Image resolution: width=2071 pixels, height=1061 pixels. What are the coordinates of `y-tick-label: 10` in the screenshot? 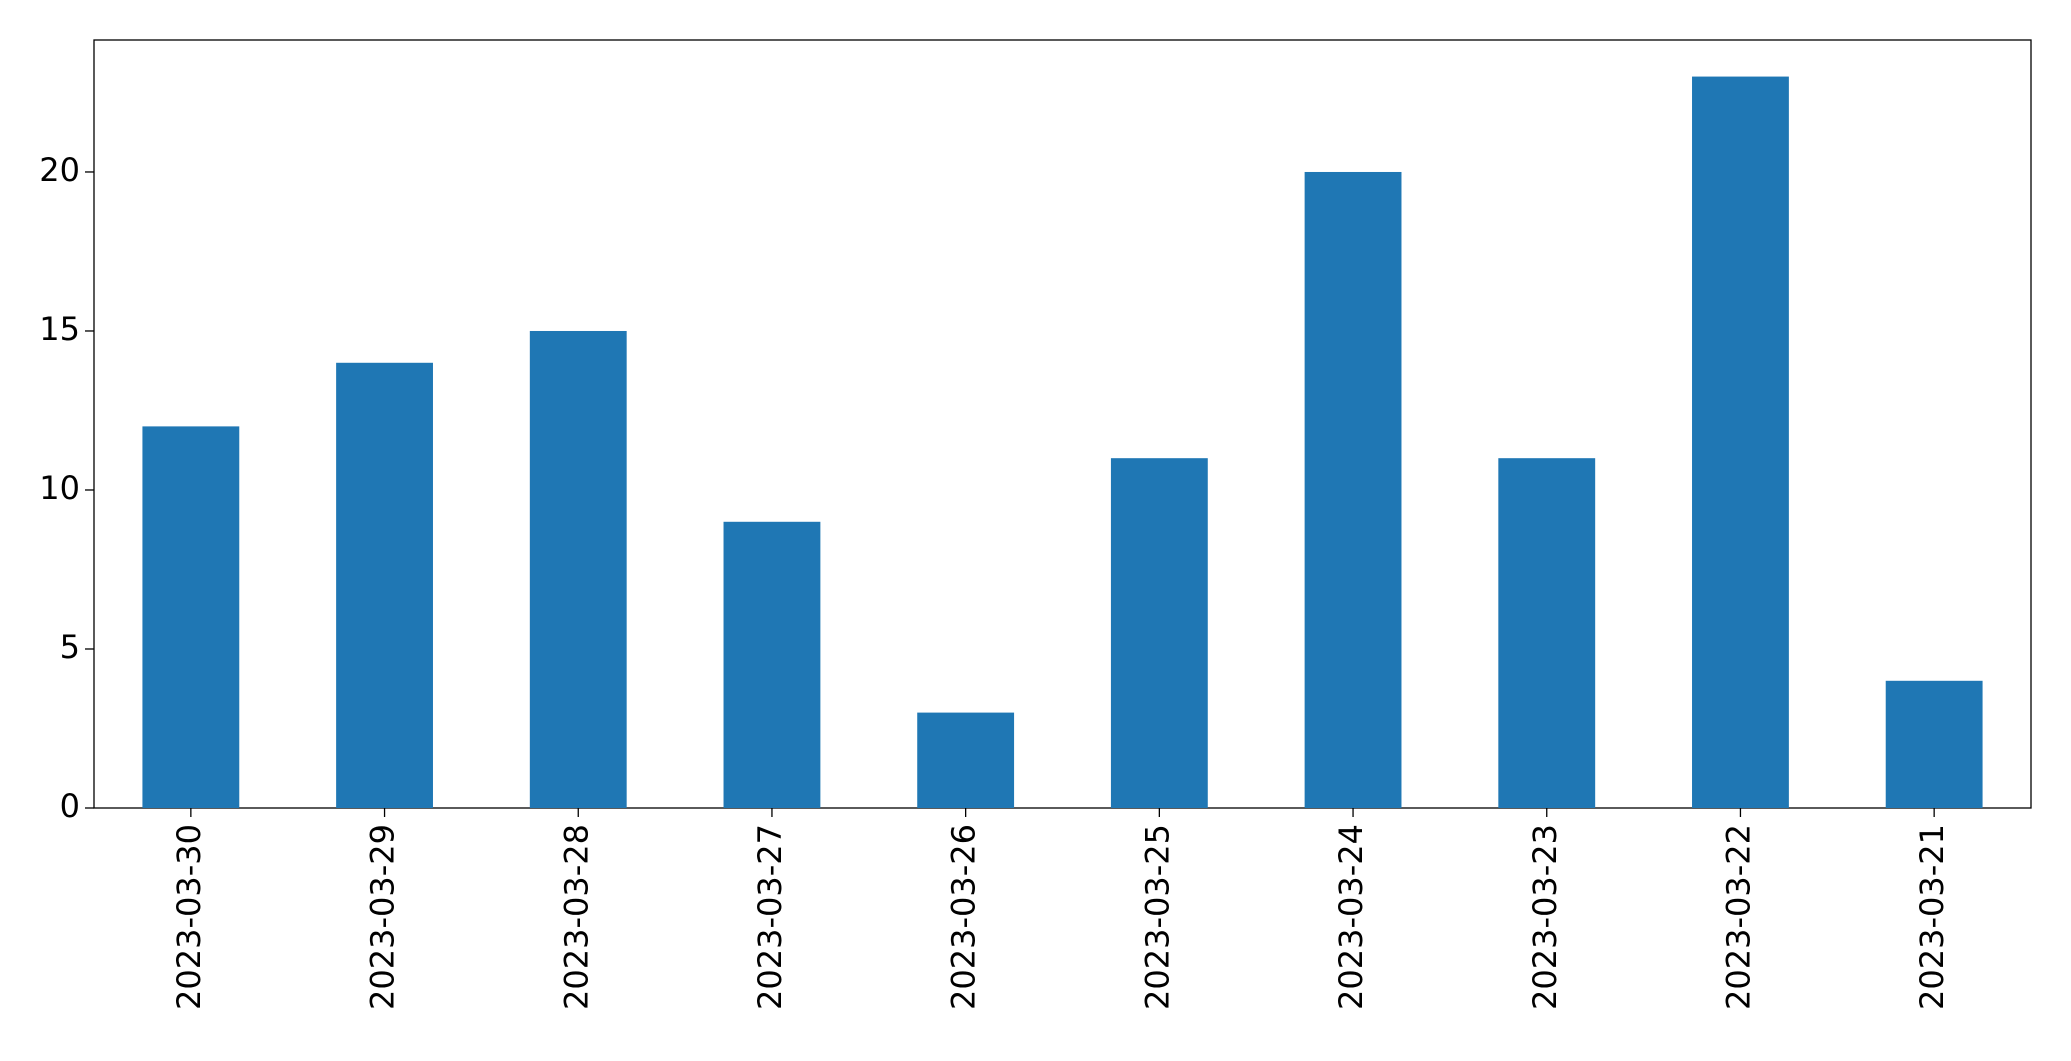 It's located at (59, 488).